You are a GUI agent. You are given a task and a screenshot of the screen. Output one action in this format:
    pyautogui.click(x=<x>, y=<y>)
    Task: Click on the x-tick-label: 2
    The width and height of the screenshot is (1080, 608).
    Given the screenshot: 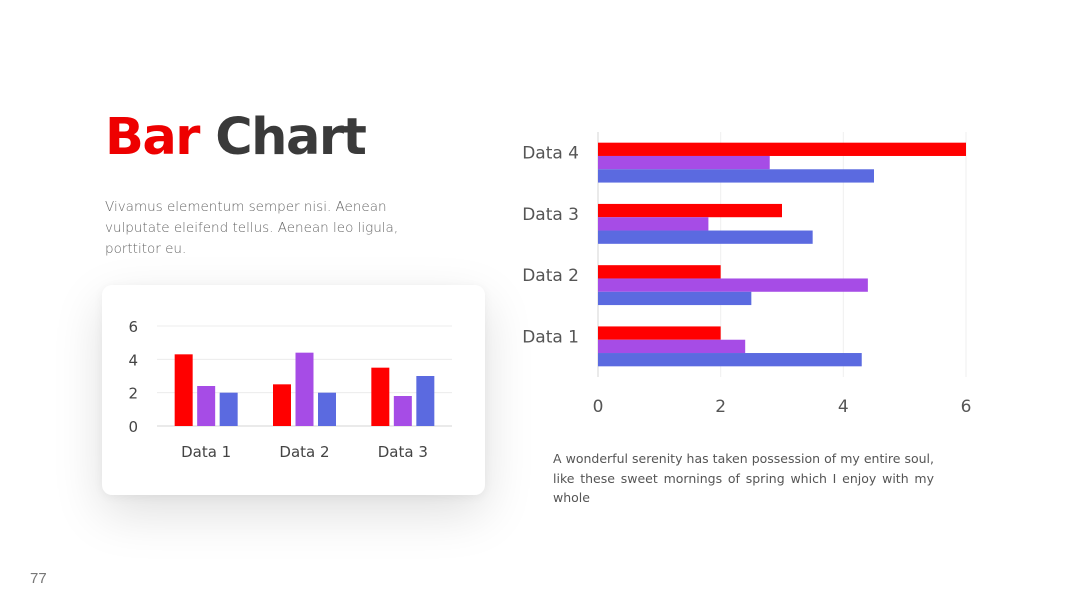 What is the action you would take?
    pyautogui.click(x=720, y=407)
    